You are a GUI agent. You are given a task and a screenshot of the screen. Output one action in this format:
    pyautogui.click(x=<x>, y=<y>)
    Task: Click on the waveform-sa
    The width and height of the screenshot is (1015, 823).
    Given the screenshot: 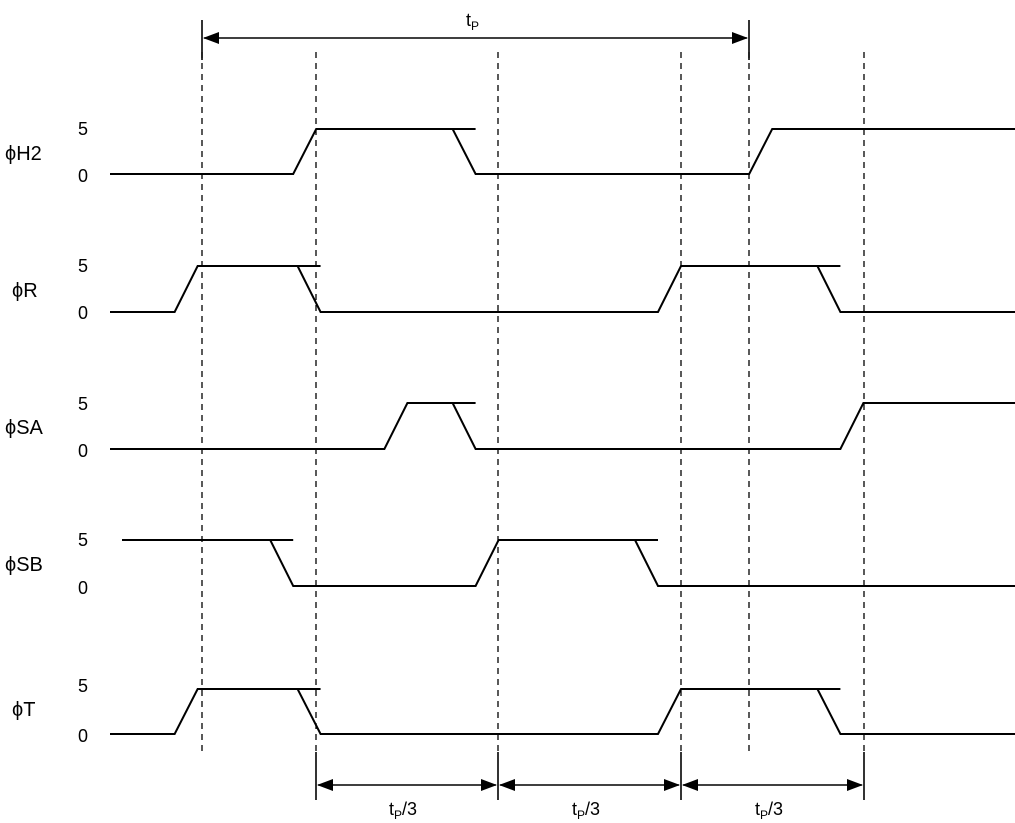 What is the action you would take?
    pyautogui.click(x=562, y=426)
    